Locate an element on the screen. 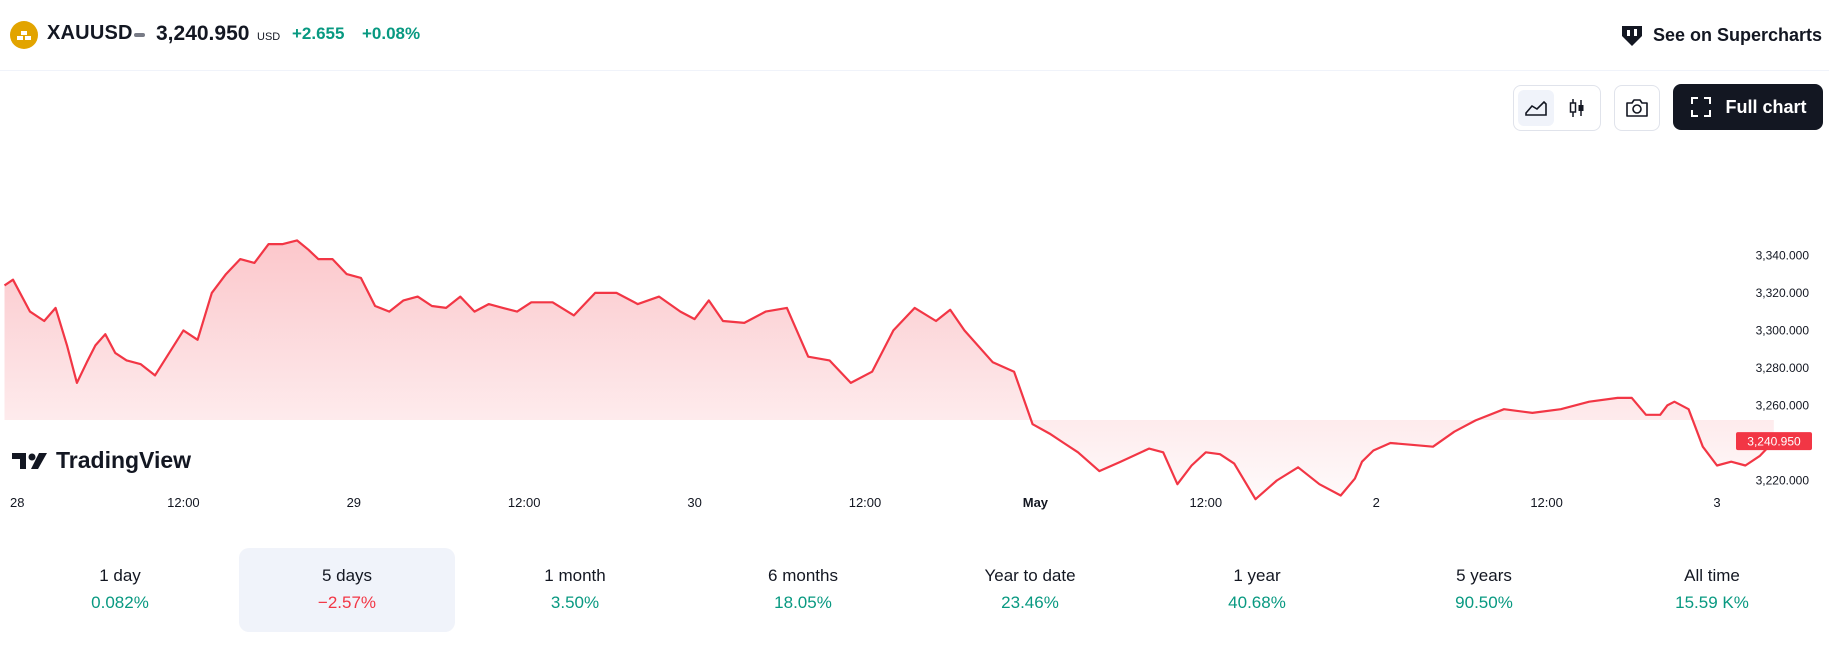 The height and width of the screenshot is (648, 1829). candles-button is located at coordinates (1577, 108).